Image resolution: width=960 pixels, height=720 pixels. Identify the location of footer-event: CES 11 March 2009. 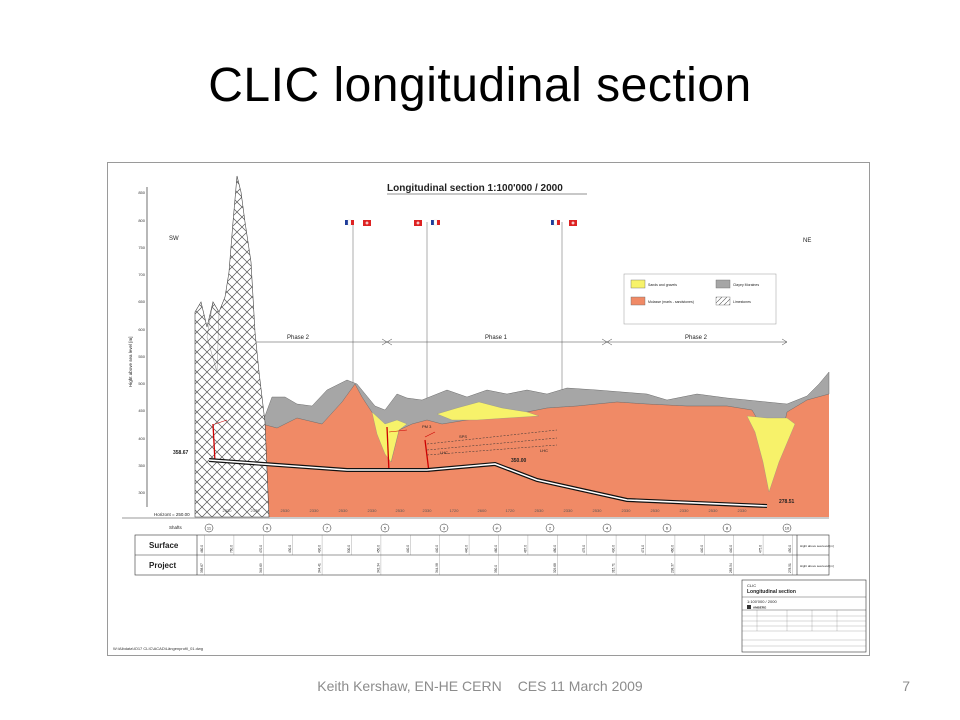
(580, 686).